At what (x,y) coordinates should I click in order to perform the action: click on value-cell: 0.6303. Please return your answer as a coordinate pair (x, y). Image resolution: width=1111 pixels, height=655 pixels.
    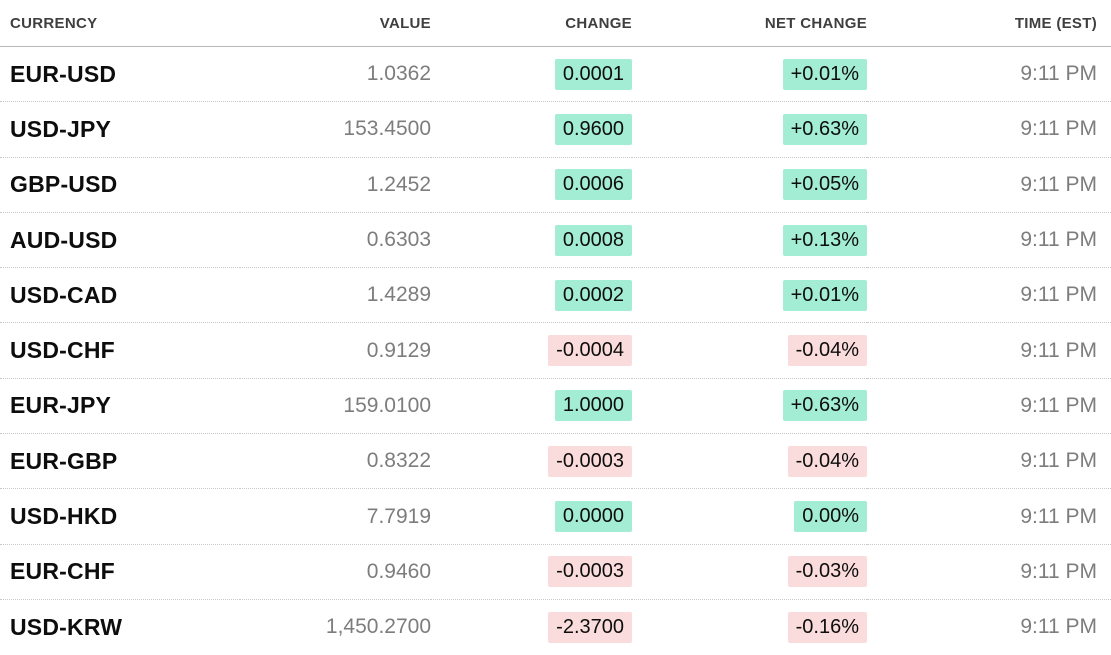
    Looking at the image, I should click on (398, 240).